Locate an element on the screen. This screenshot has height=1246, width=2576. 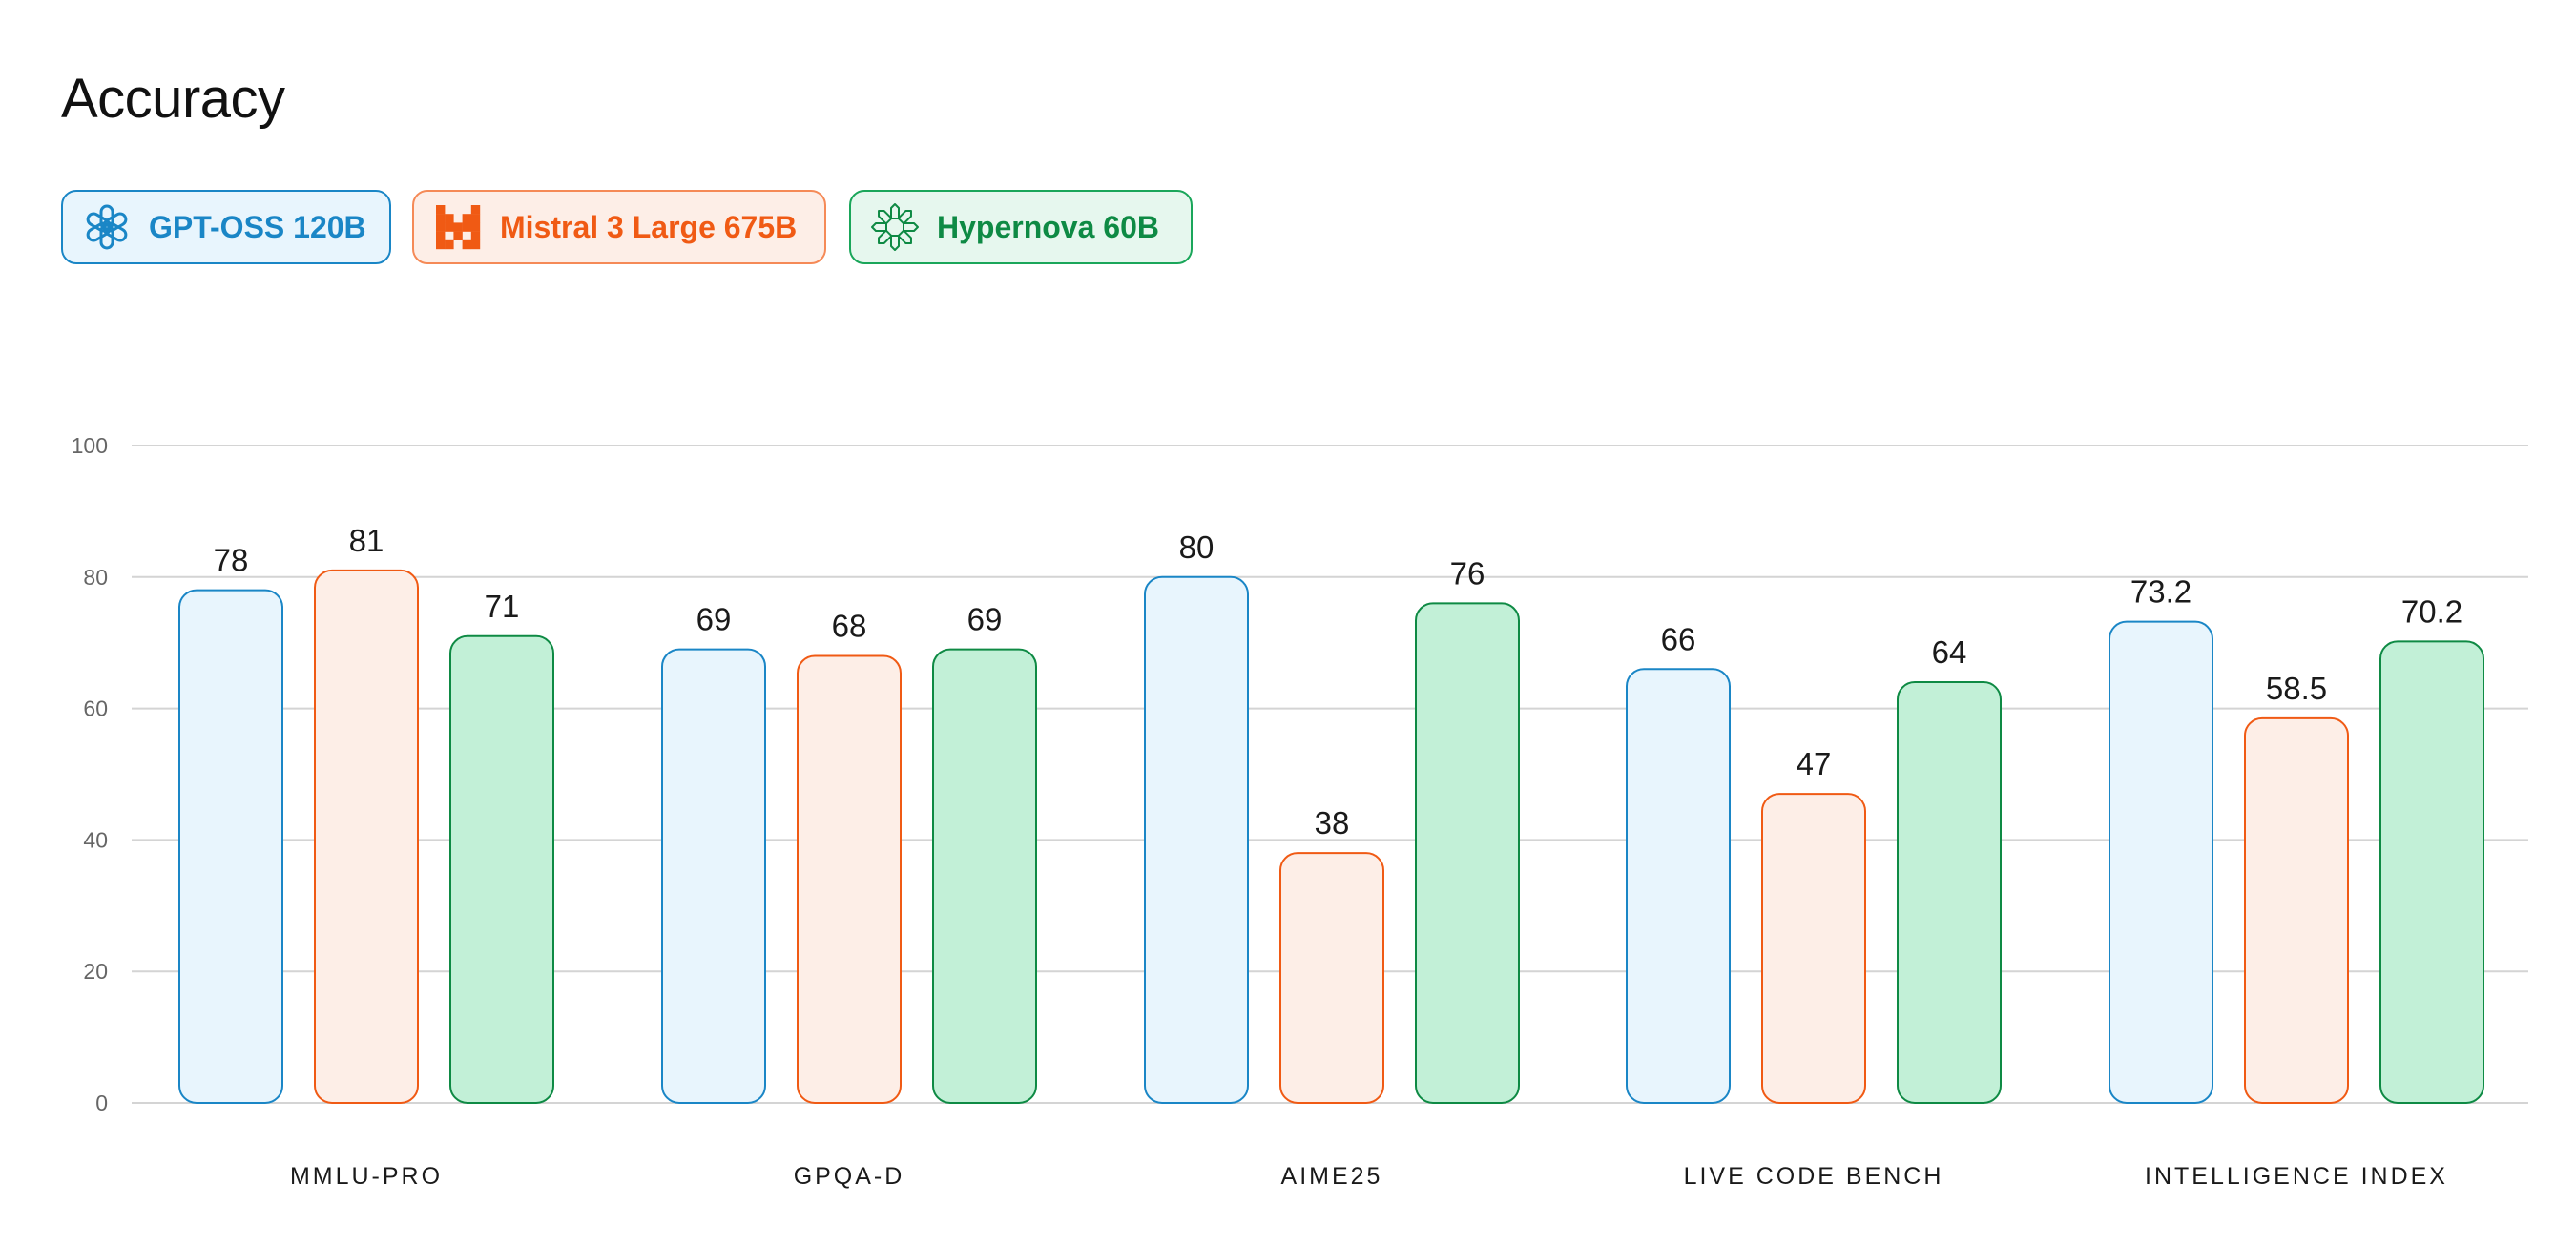
y-tick-label: 0 is located at coordinates (101, 1102).